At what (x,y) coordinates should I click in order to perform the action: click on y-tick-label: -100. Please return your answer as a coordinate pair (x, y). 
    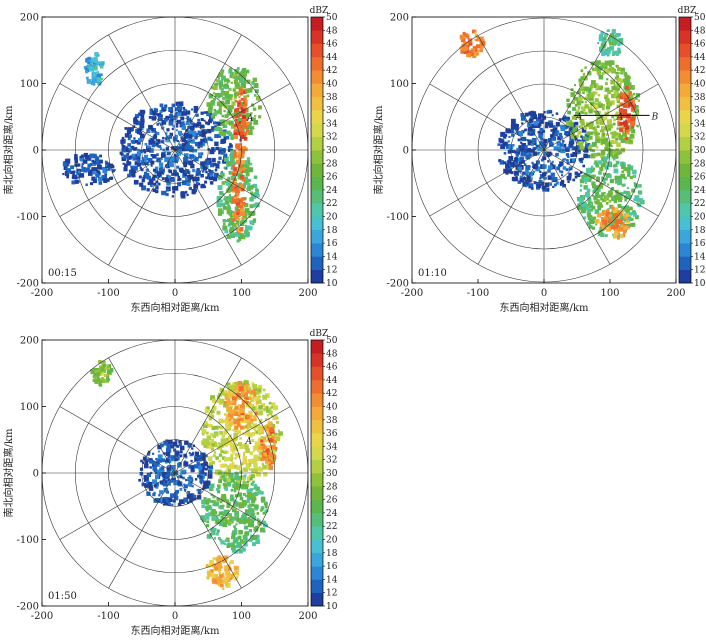
    Looking at the image, I should click on (398, 217).